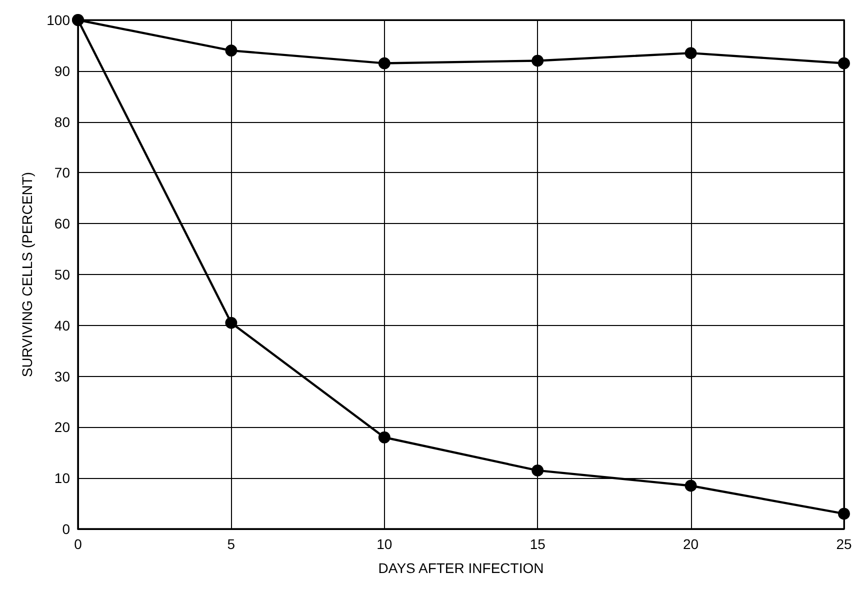  What do you see at coordinates (78, 544) in the screenshot?
I see `x-tick-label: 0` at bounding box center [78, 544].